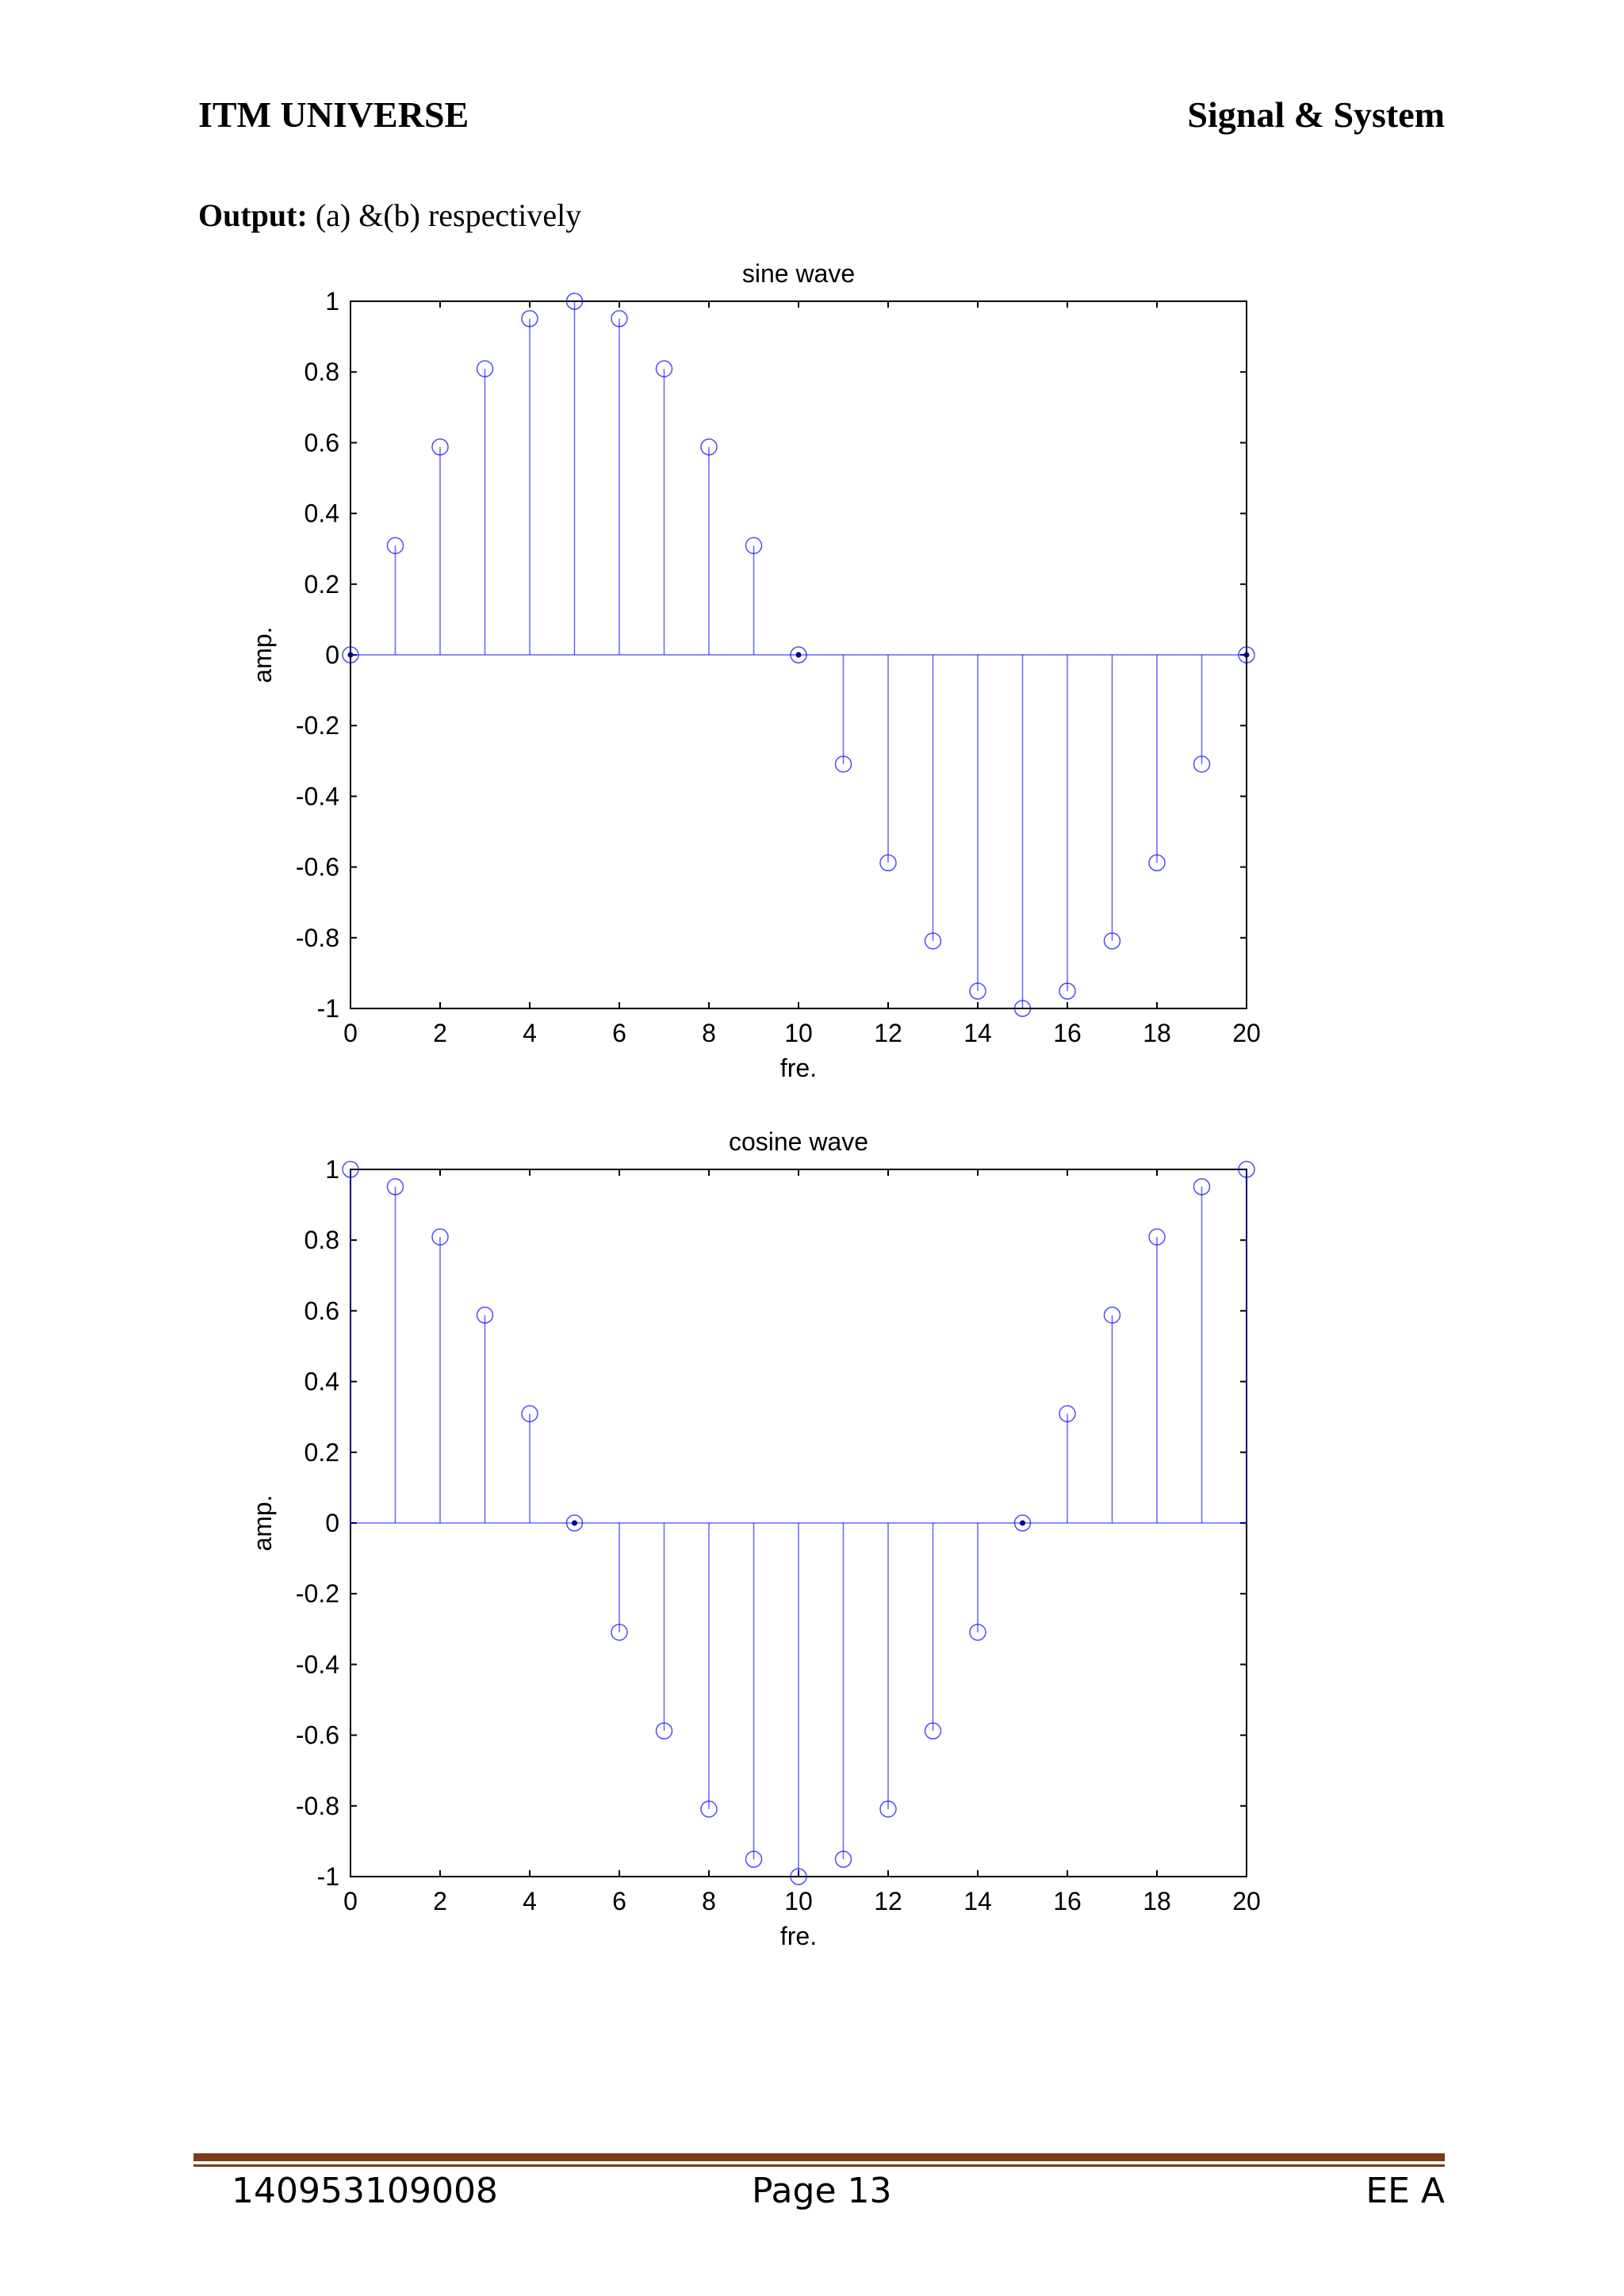 This screenshot has height=2296, width=1624. I want to click on header-left-title: ITM UNIVERSE, so click(333, 115).